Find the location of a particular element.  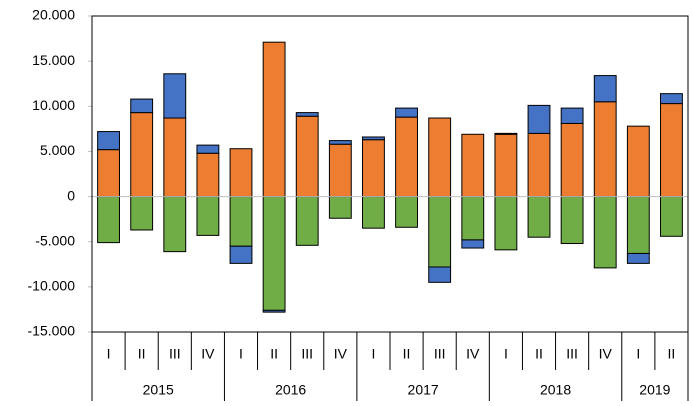

y-tick-label: -10.000 is located at coordinates (52, 286).